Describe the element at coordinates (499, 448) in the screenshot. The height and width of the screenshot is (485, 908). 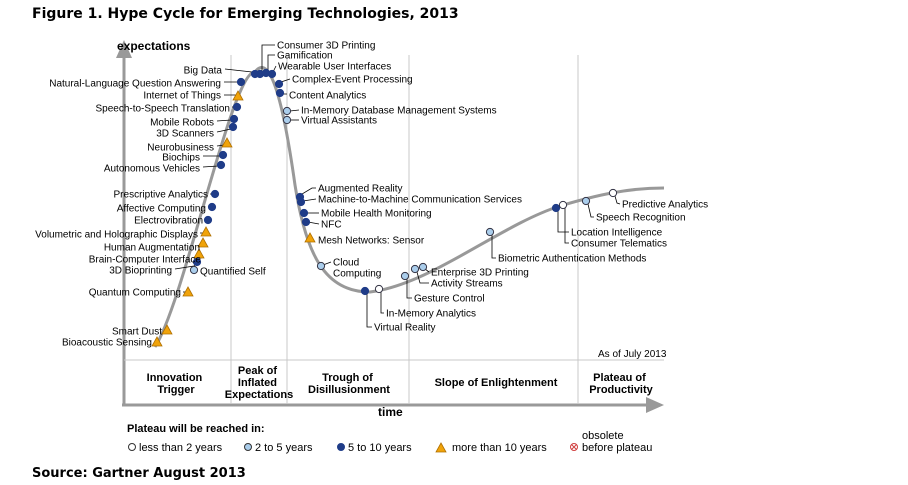
I see `legend-label-gt10: more than 10 years` at that location.